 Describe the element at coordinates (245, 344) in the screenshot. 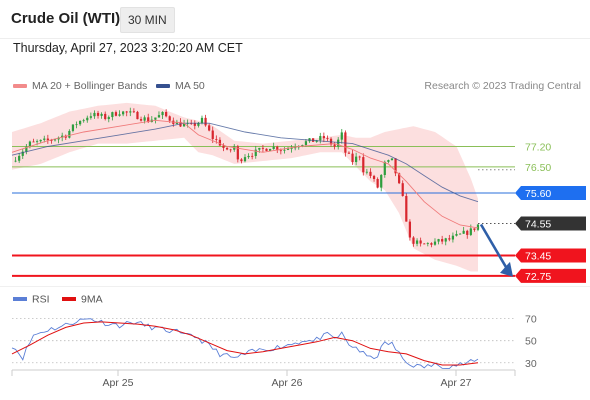

I see `rsi-line` at that location.